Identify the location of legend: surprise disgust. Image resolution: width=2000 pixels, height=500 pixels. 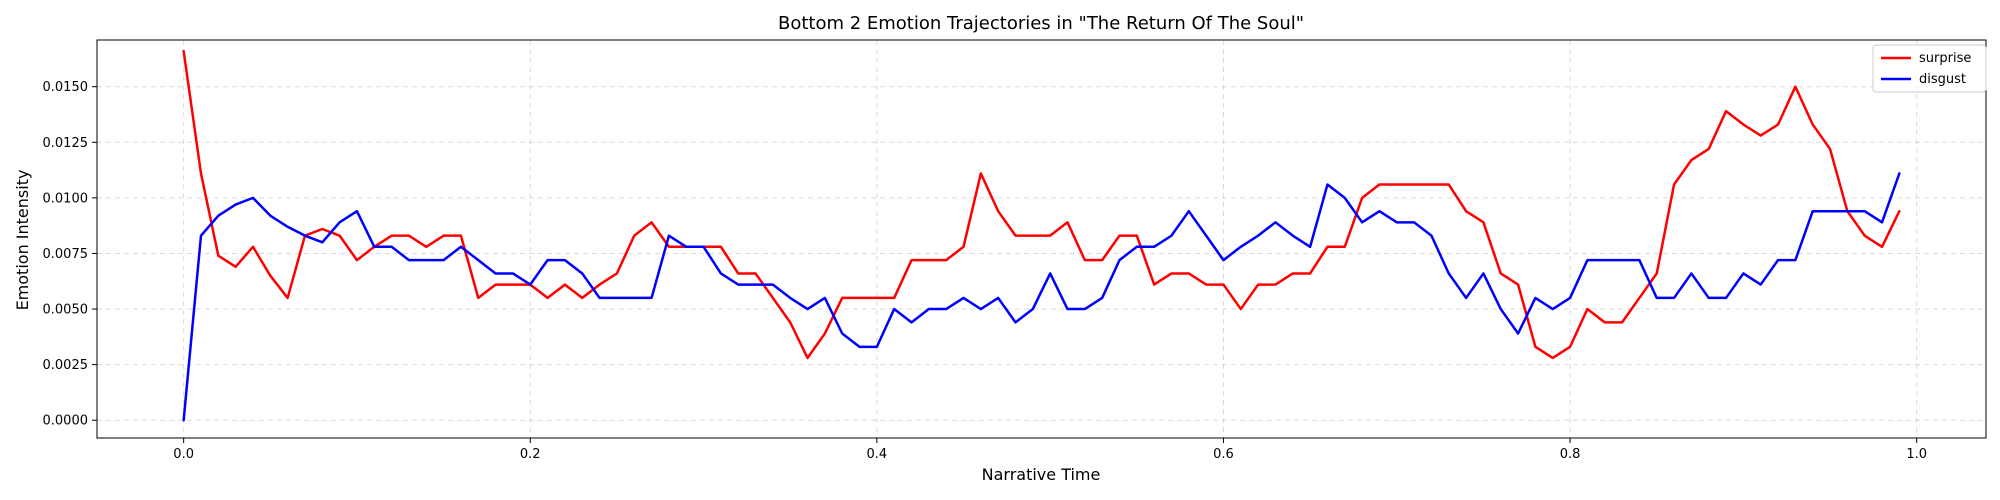
(1929, 68).